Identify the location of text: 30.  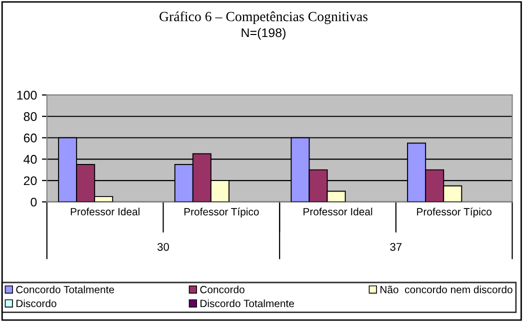
(163, 246).